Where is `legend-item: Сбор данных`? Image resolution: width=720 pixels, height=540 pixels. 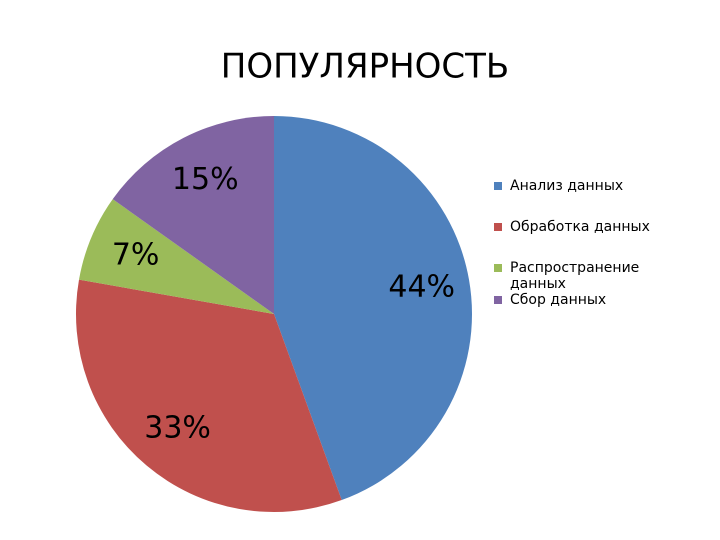 legend-item: Сбор данных is located at coordinates (579, 300).